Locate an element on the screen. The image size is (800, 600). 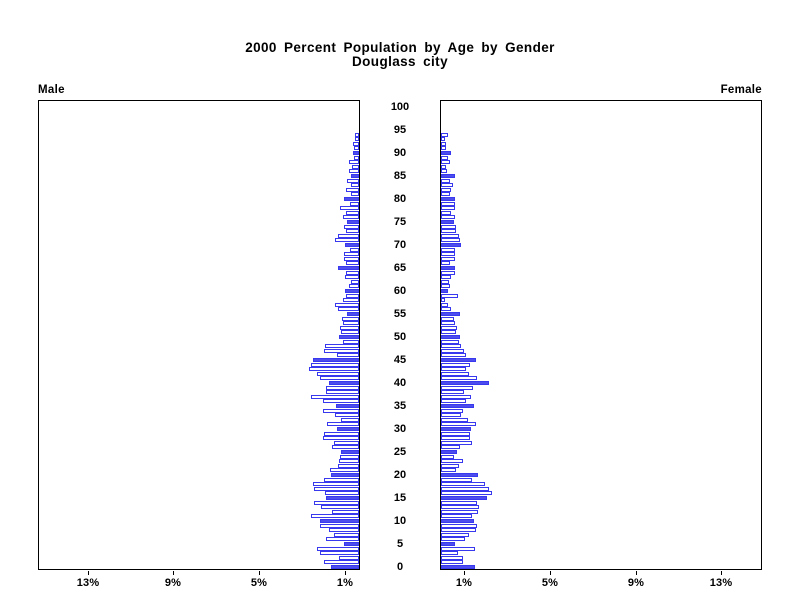
age-axis-label-0: 0 is located at coordinates (400, 567).